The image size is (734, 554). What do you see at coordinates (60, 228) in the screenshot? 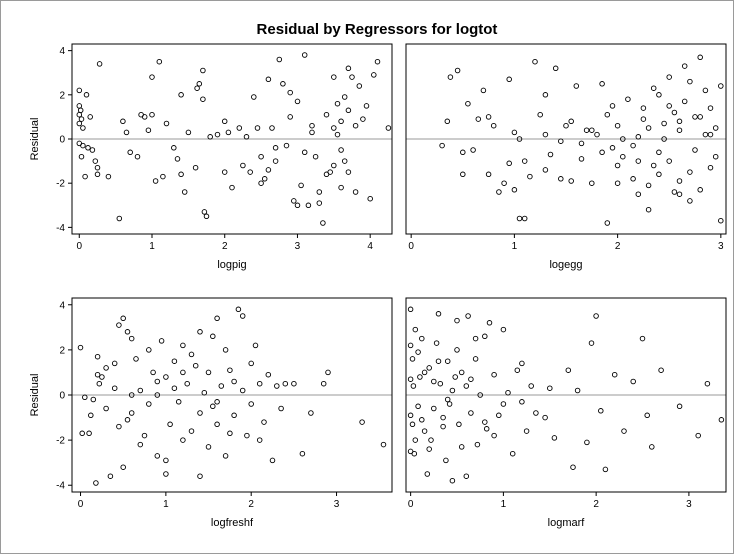
I see `y-tick-label: -4` at bounding box center [60, 228].